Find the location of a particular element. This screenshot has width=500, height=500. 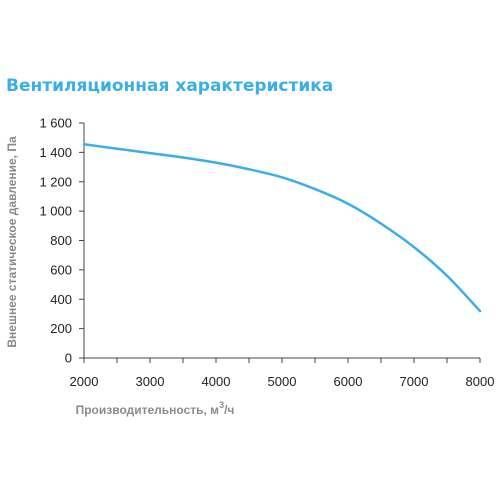

x-axis: 2000 3000 4000 5000 6000 7000 8000 is located at coordinates (282, 373).